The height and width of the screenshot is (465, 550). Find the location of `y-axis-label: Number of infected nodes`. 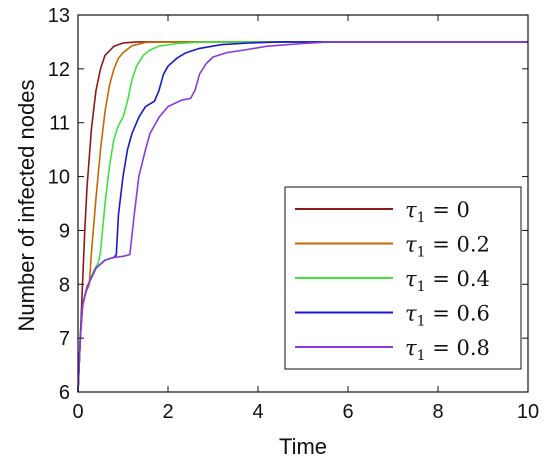

y-axis-label: Number of infected nodes is located at coordinates (26, 206).